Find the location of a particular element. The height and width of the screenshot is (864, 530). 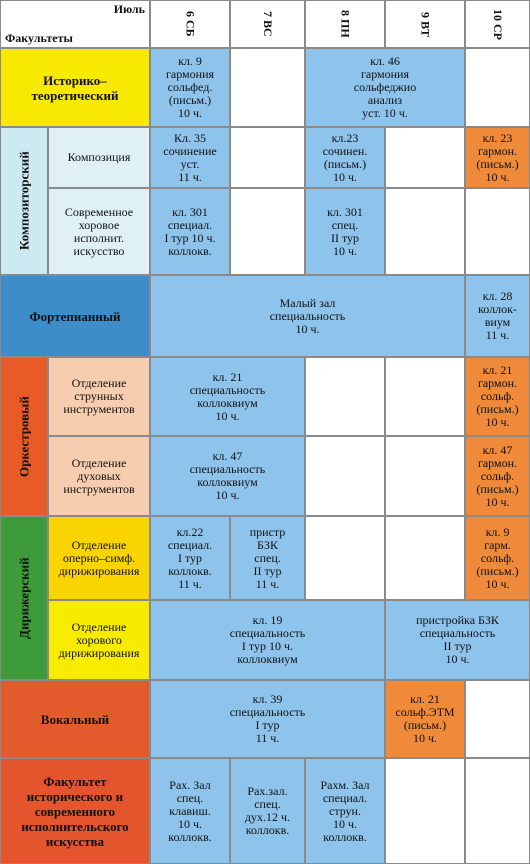

session-cell: Рах. Зал спец. клавиш. 10 ч. коллокв. is located at coordinates (190, 811).